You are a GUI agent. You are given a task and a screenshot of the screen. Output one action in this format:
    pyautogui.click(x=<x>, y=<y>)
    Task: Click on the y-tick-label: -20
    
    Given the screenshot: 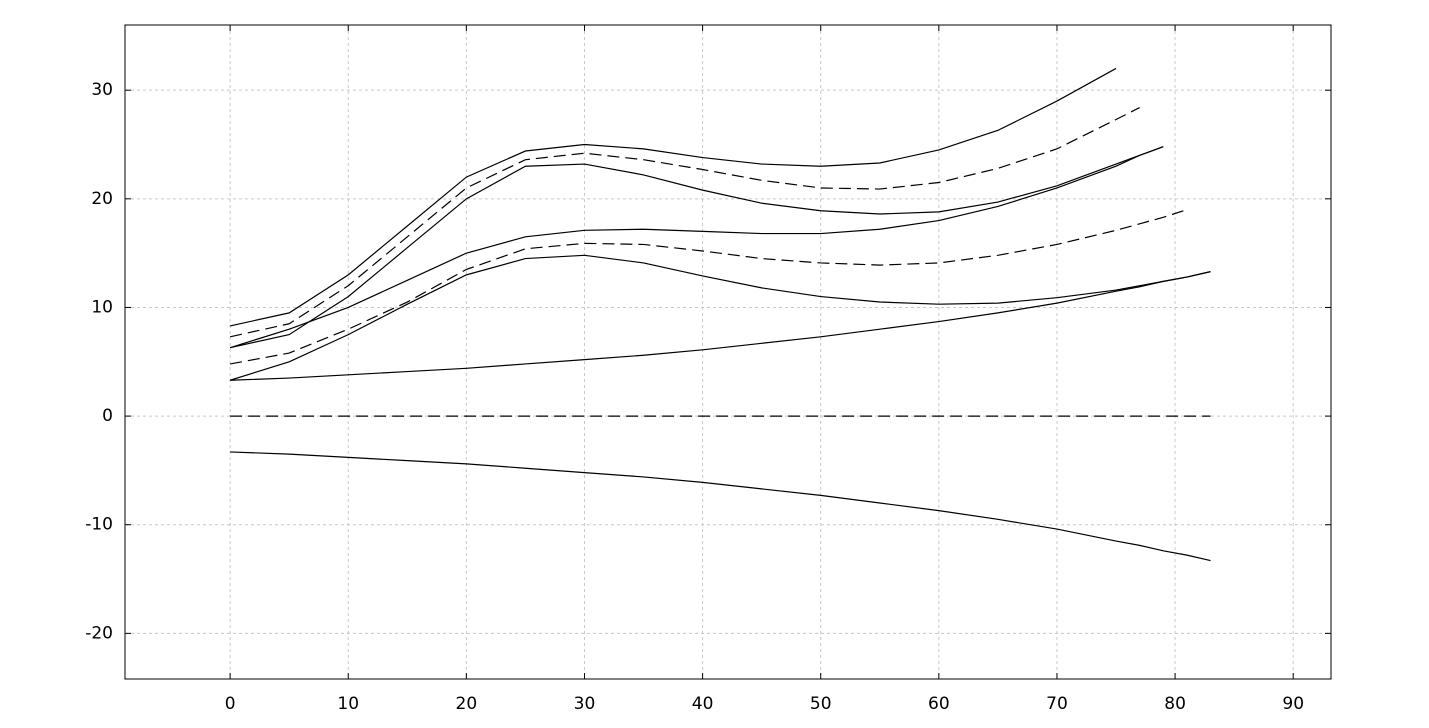 What is the action you would take?
    pyautogui.click(x=99, y=633)
    